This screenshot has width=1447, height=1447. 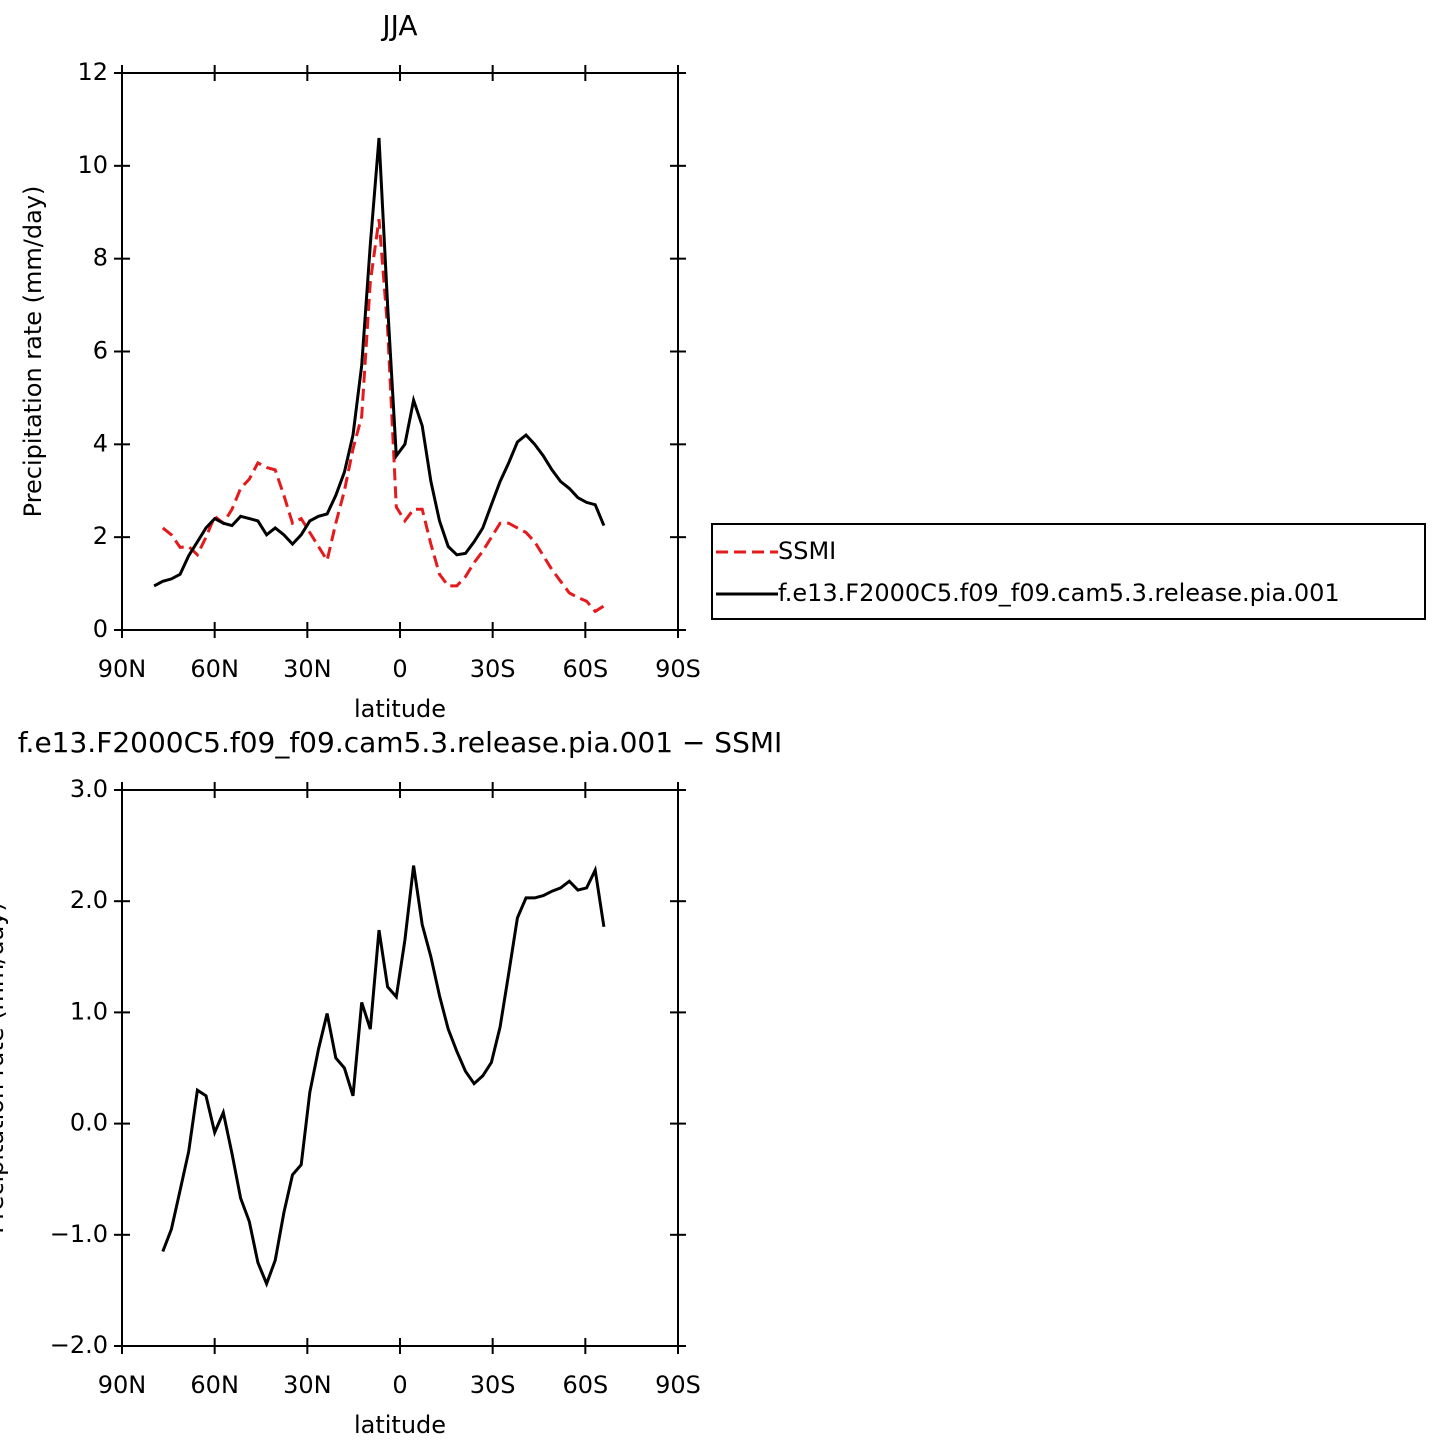 What do you see at coordinates (79, 1234) in the screenshot?
I see `y-tick-label: −1.0` at bounding box center [79, 1234].